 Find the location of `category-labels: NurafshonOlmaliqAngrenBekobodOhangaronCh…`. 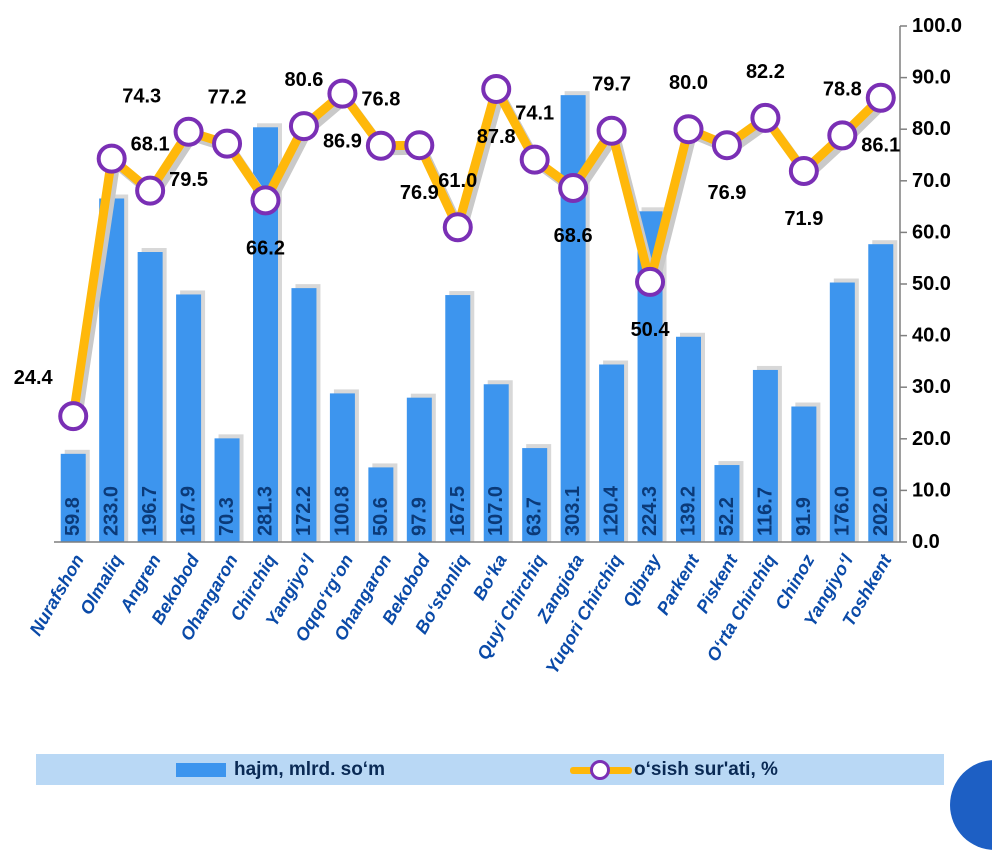

category-labels: NurafshonOlmaliqAngrenBekobodOhangaronCh… is located at coordinates (461, 613).